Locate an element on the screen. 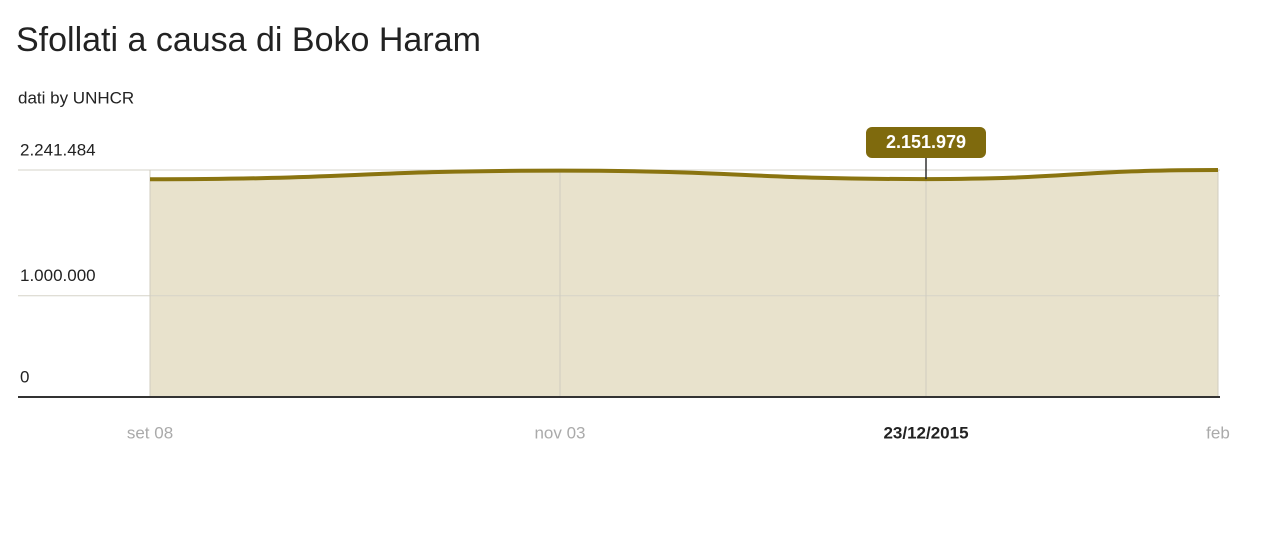  chart-subtitle: dati by UNHCR is located at coordinates (76, 97).